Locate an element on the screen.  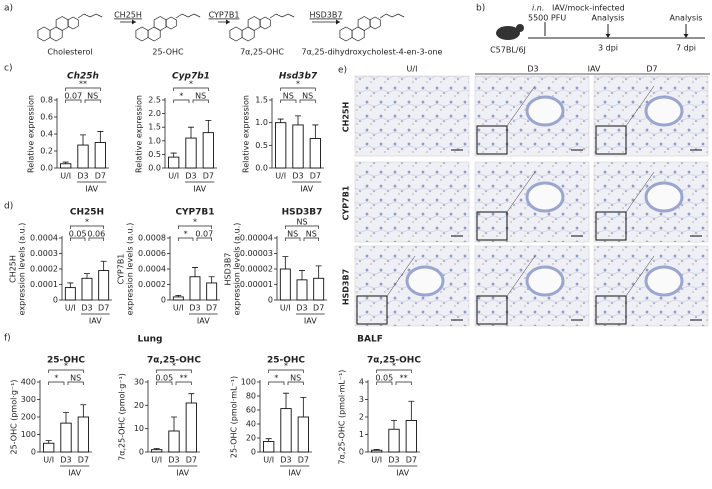
y-tick-label: 0.0003 is located at coordinates (44, 253).